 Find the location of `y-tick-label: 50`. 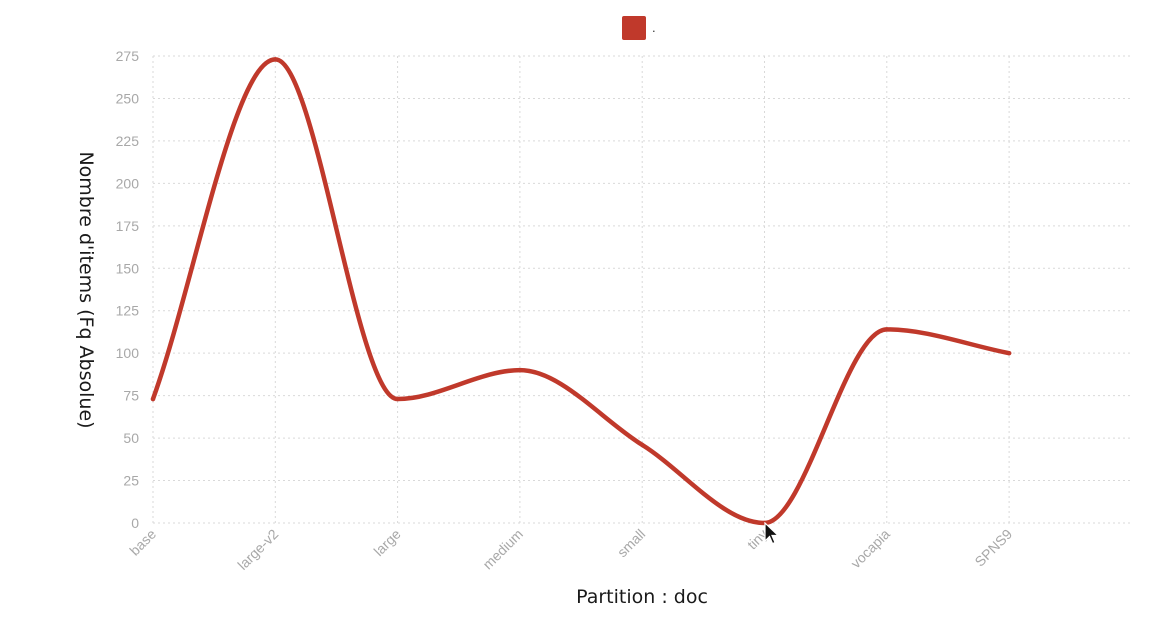

y-tick-label: 50 is located at coordinates (131, 438).